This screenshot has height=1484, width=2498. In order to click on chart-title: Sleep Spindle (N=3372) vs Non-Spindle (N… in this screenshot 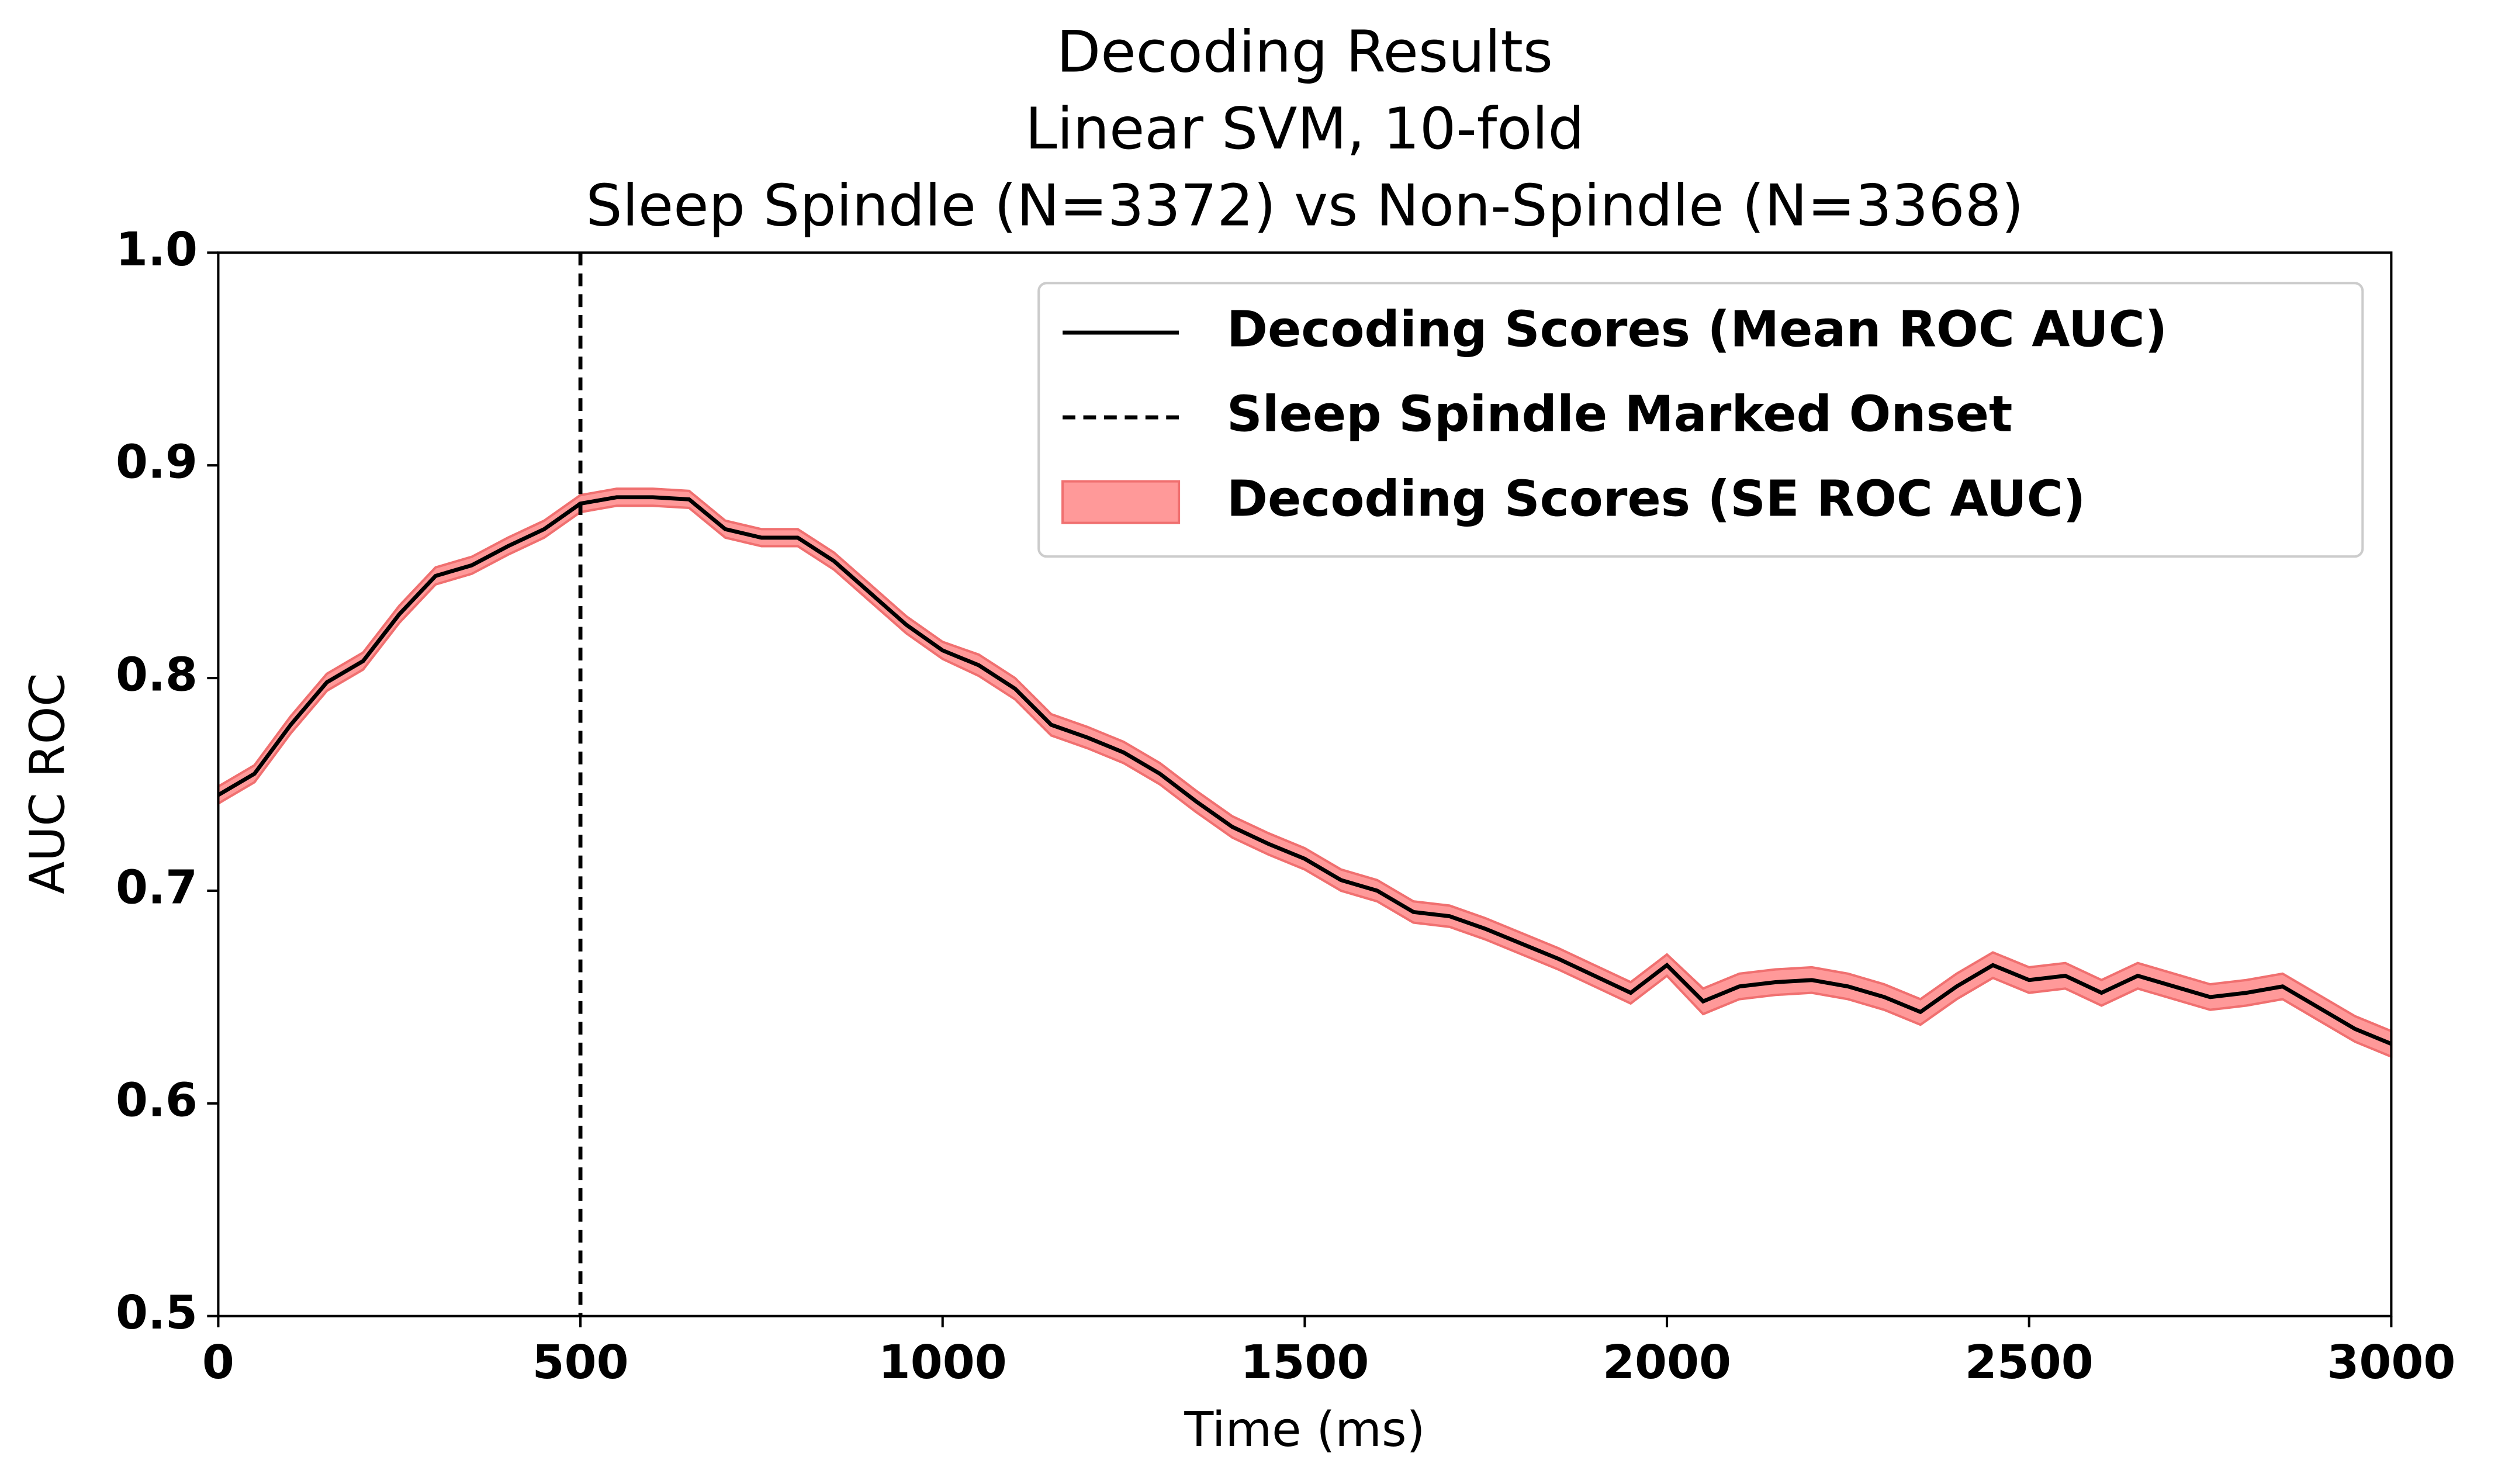, I will do `click(1304, 205)`.